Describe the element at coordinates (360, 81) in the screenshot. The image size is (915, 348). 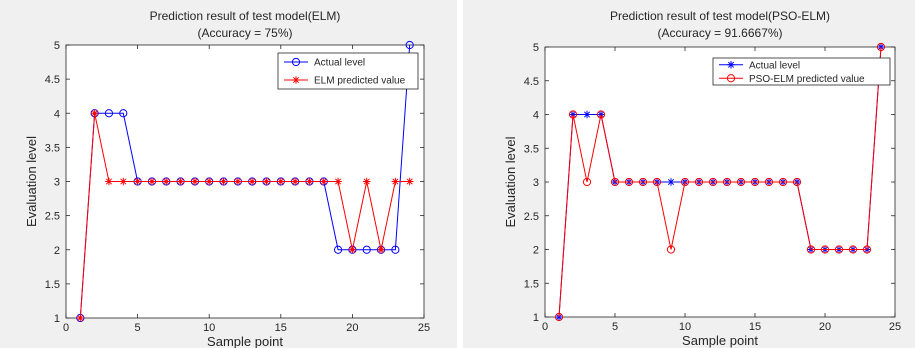
I see `legend-label: ELM predicted value` at that location.